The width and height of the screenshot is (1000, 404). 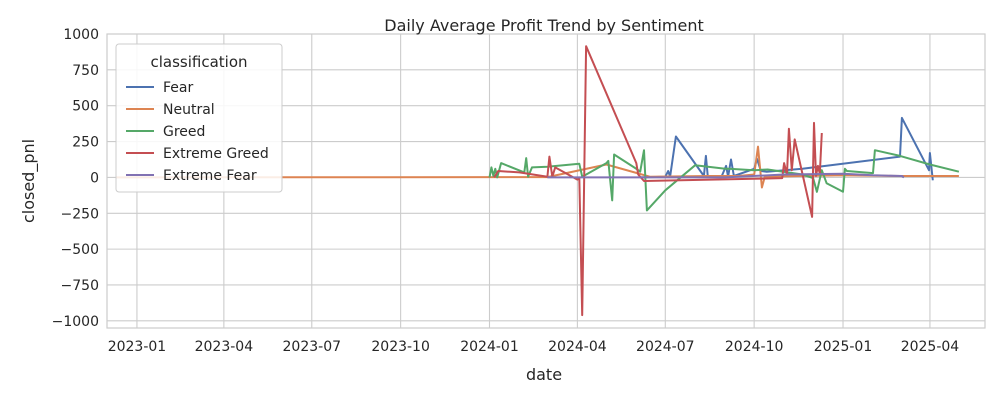 What do you see at coordinates (81, 35) in the screenshot?
I see `y-tick-label: 1000` at bounding box center [81, 35].